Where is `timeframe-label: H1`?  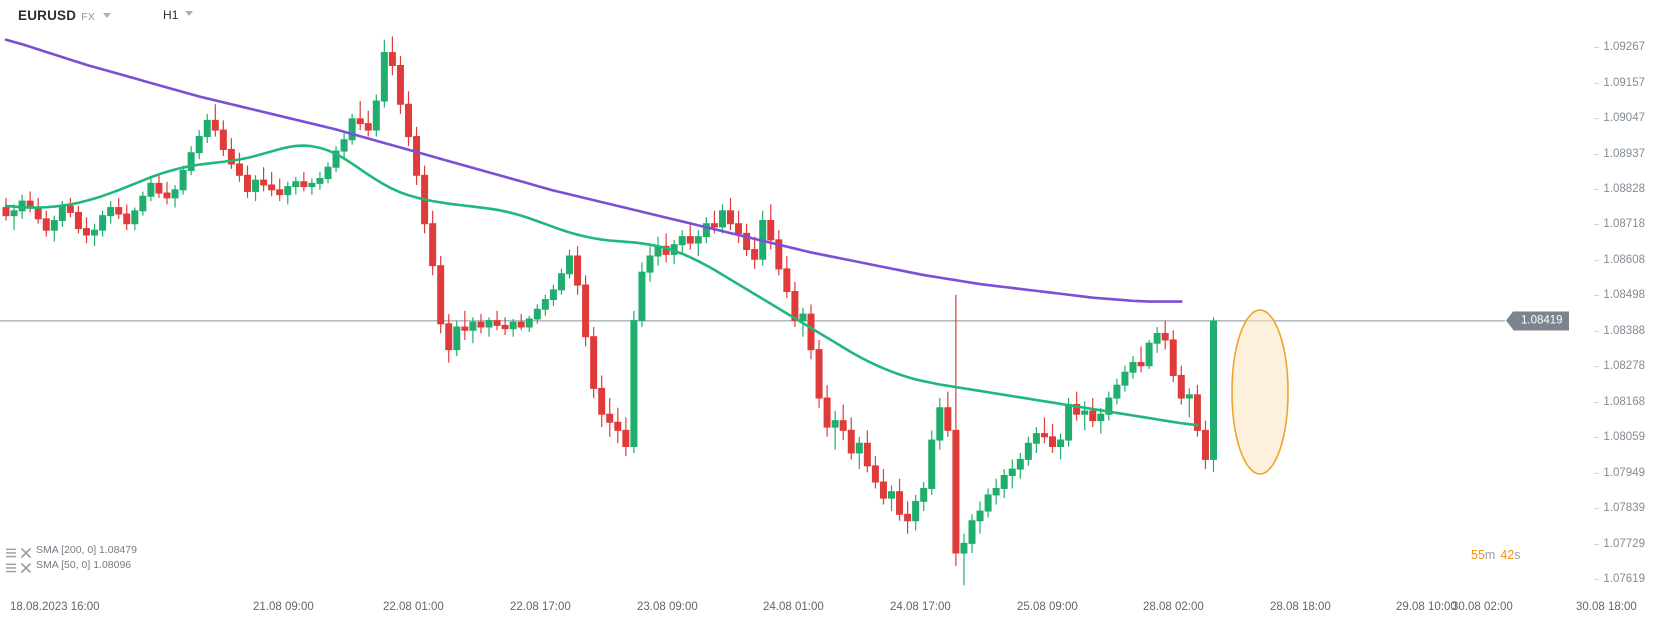
timeframe-label: H1 is located at coordinates (171, 15).